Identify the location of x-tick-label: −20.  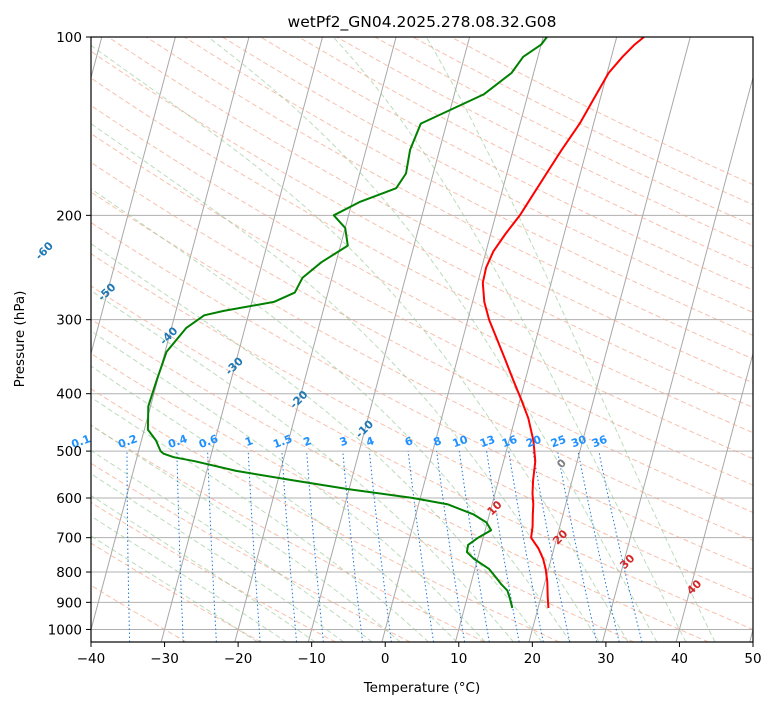
(238, 659).